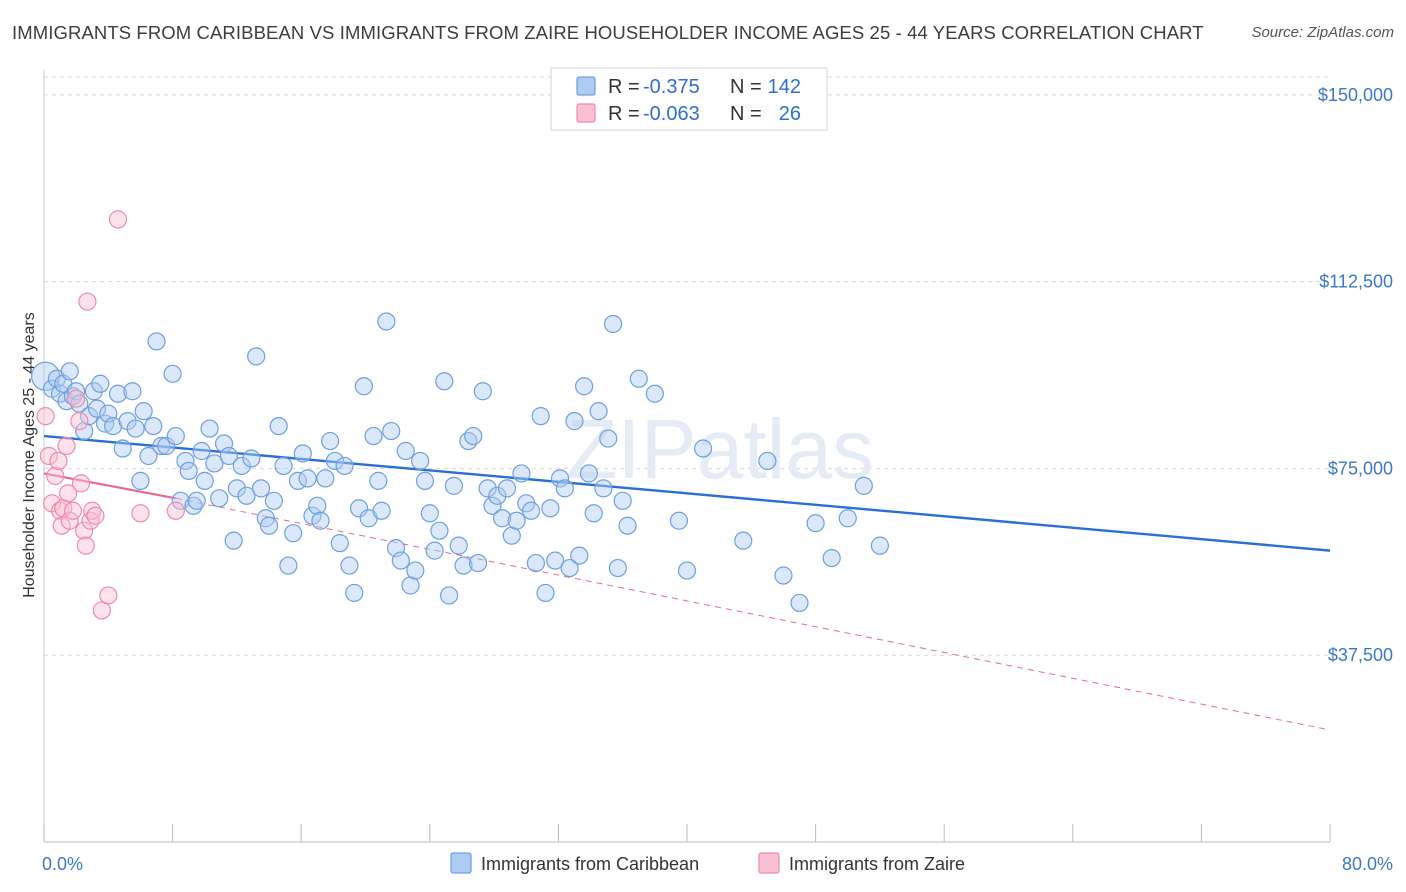 The height and width of the screenshot is (892, 1406). Describe the element at coordinates (720, 449) in the screenshot. I see `watermark: ZIPatlas` at that location.